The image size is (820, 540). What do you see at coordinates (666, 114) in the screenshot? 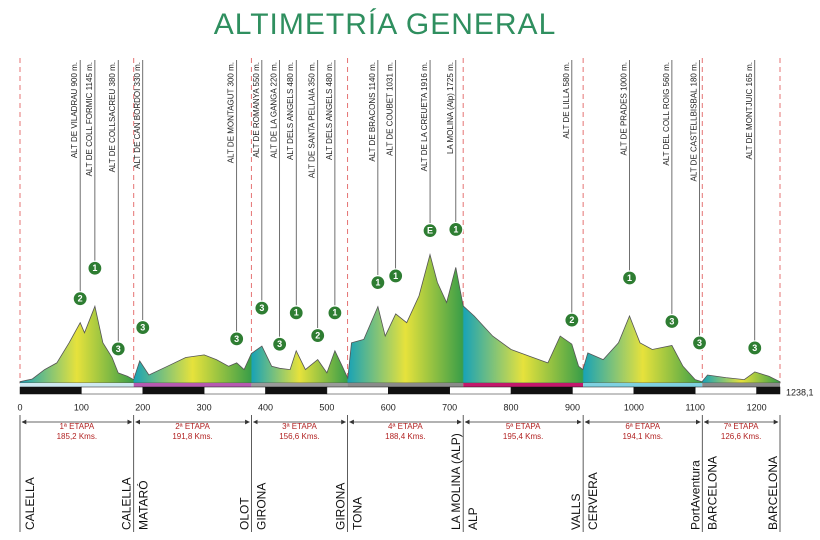
I see `climb-label: ALT DEL COLL ROIG 560 m.` at bounding box center [666, 114].